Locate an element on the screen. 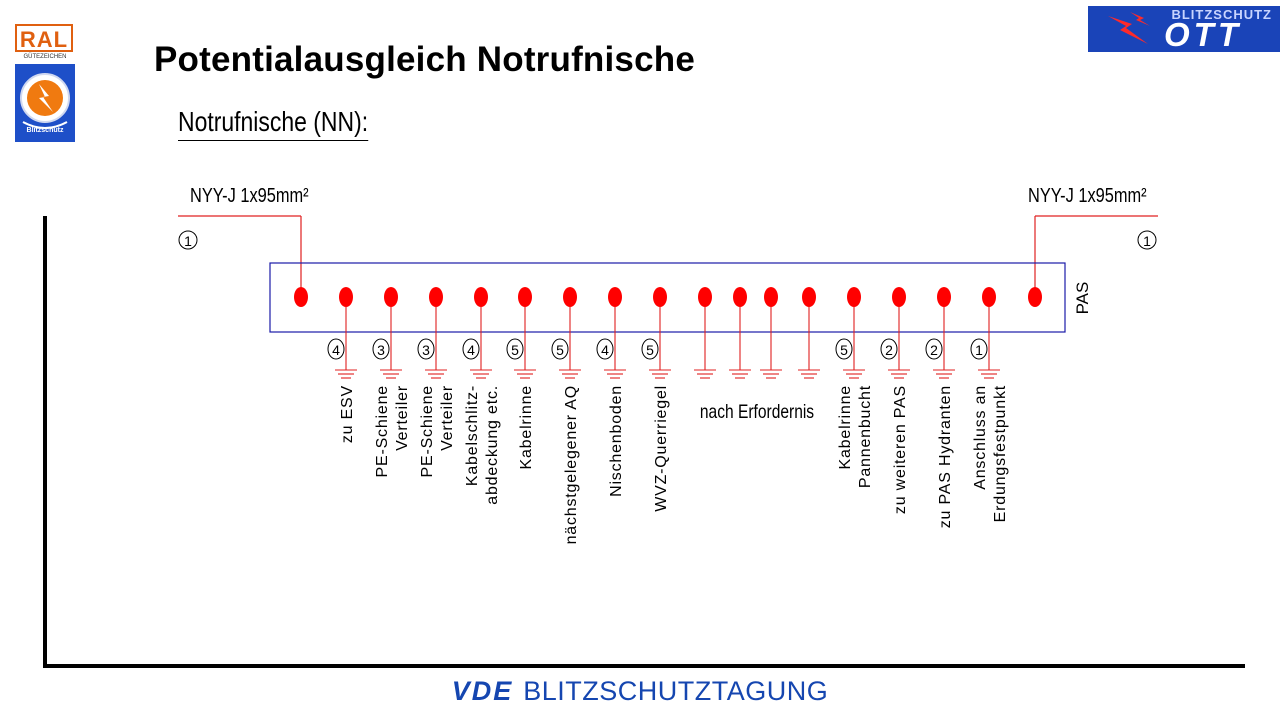  connection-lead: 5 nächstgelegener AQ is located at coordinates (566, 425).